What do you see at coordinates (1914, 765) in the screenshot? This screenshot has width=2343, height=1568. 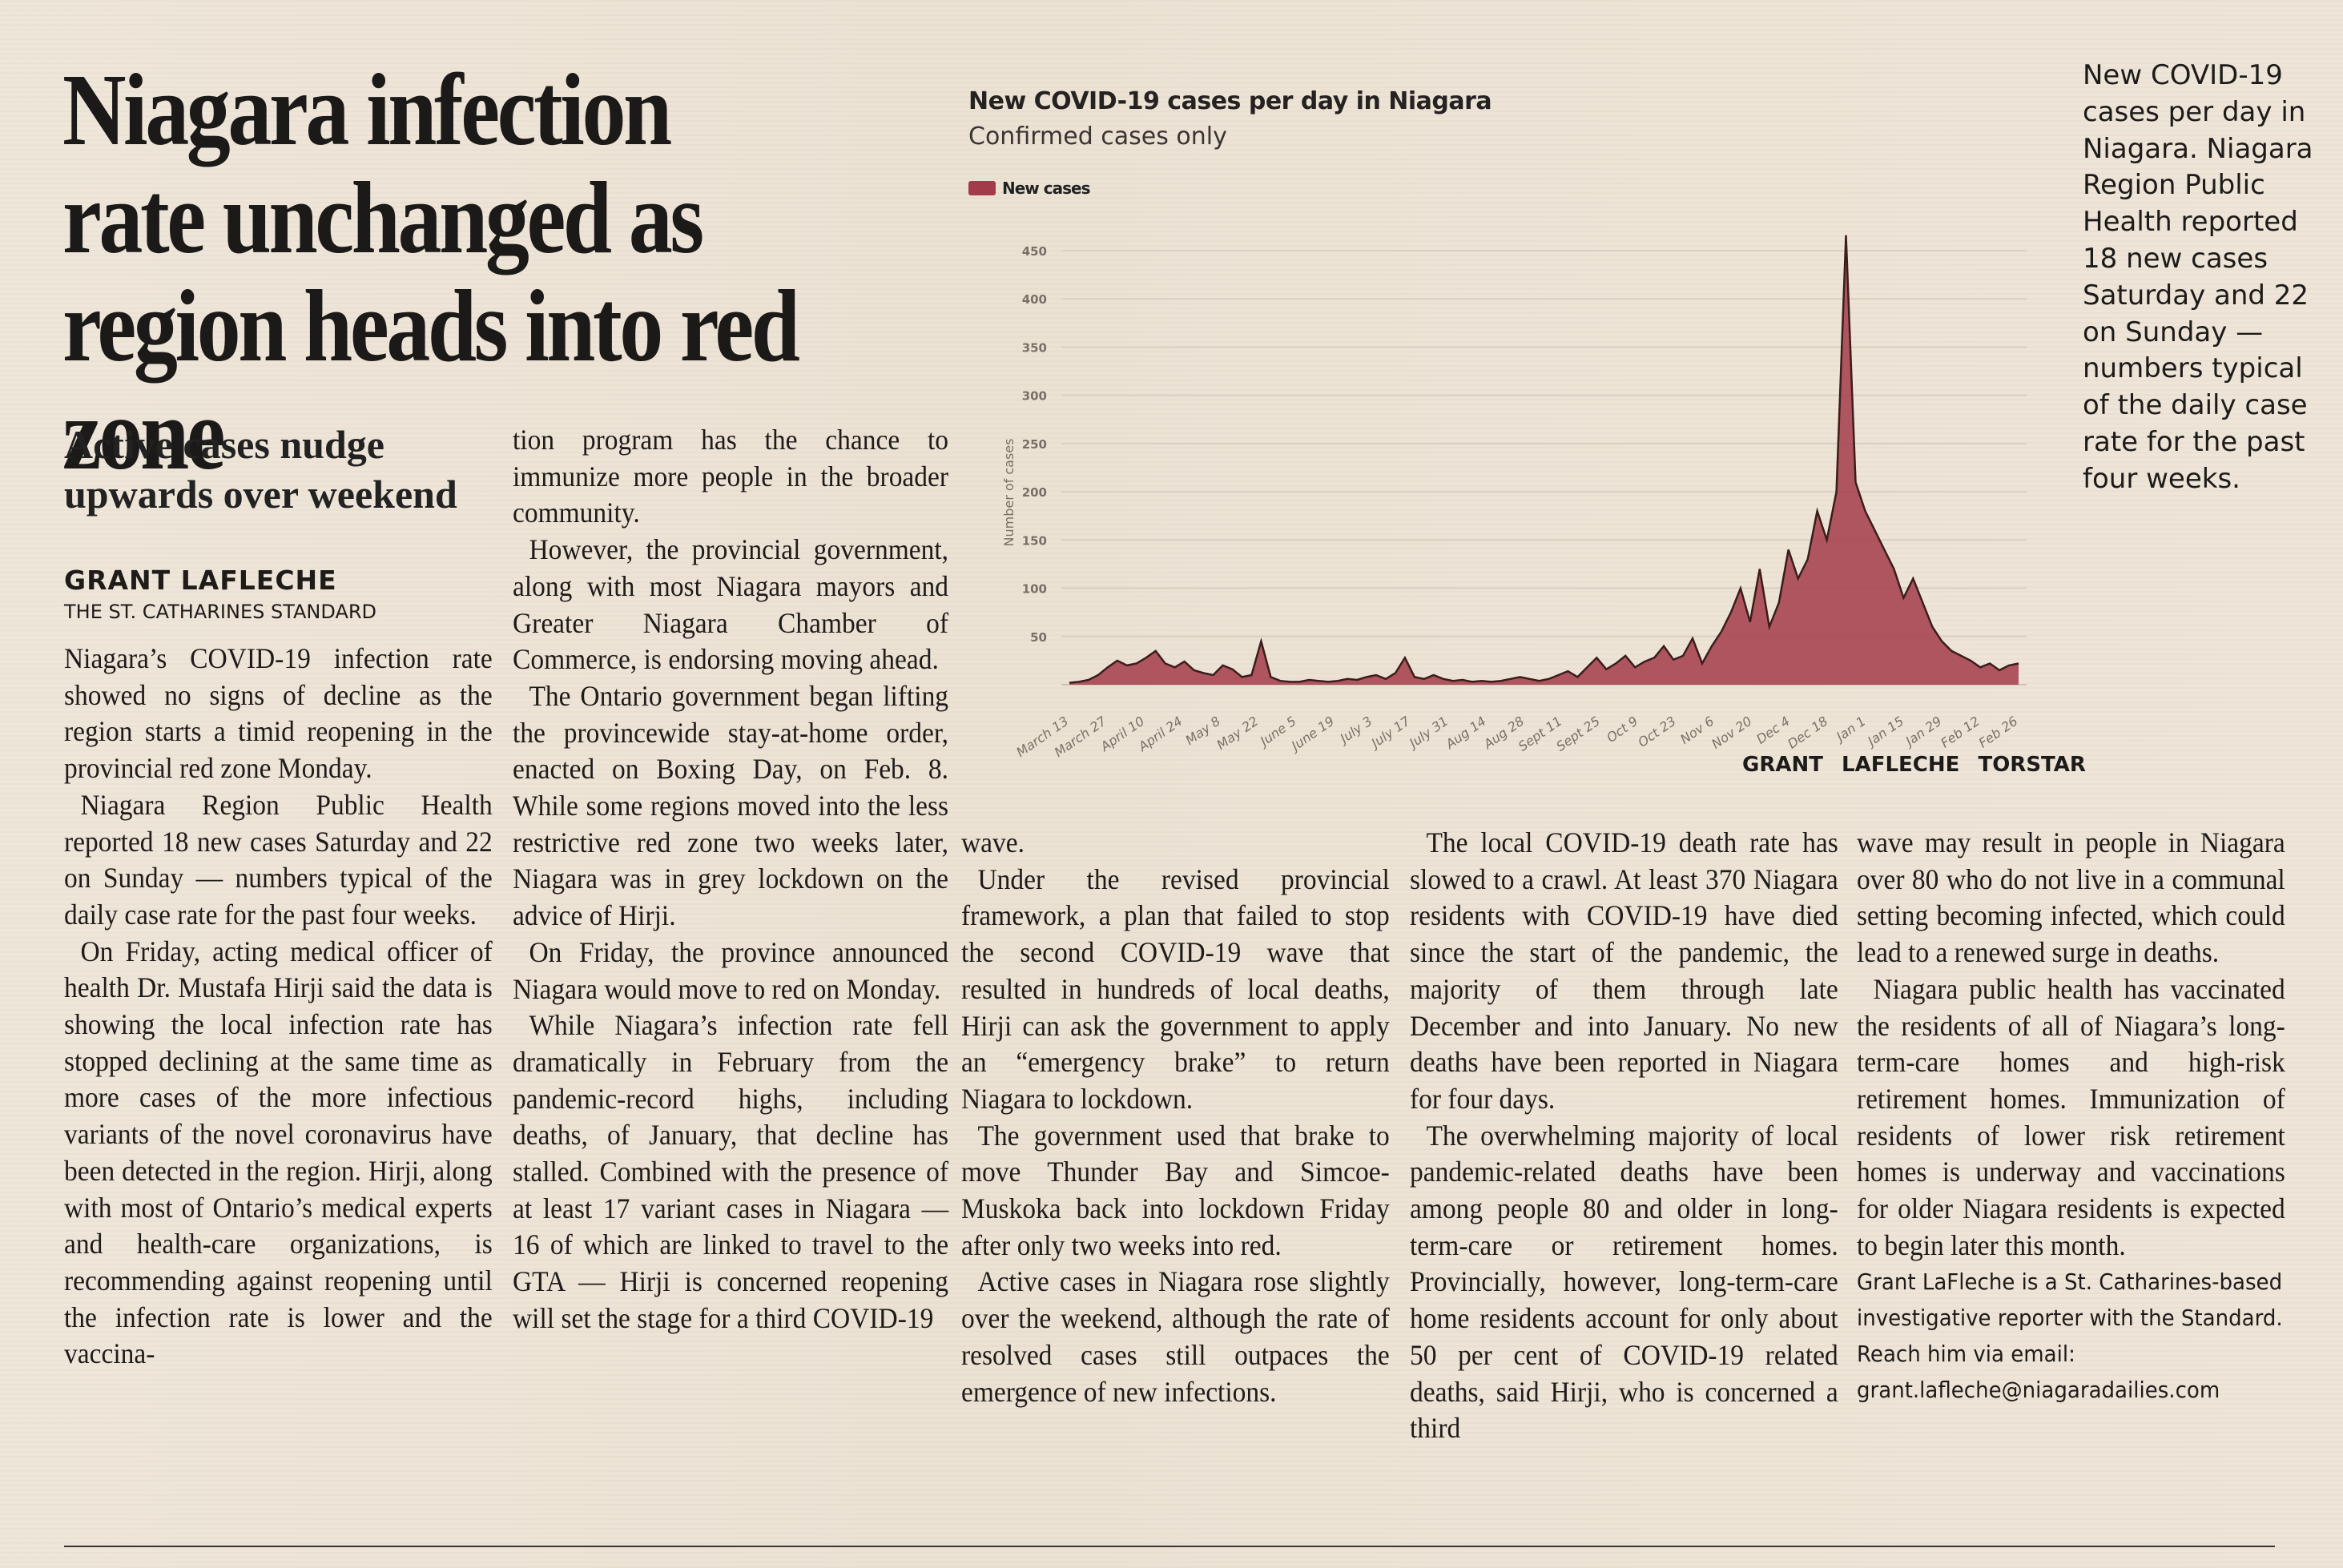 I see `photo-credit: GRANT LAFLECHE TORSTAR` at bounding box center [1914, 765].